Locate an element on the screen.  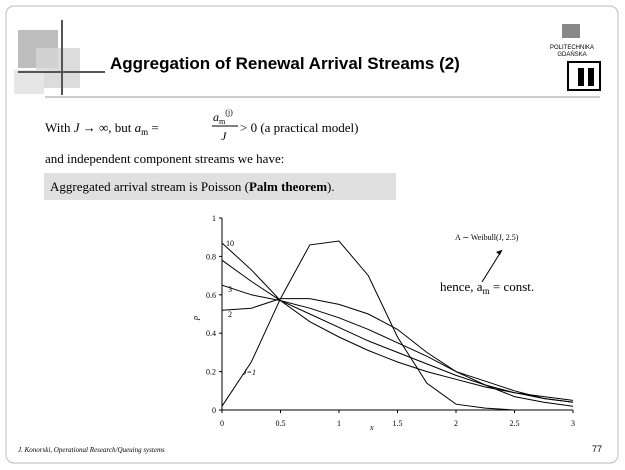
logo: POLITECHNIKA GDAŃSKA is located at coordinates (575, 57).